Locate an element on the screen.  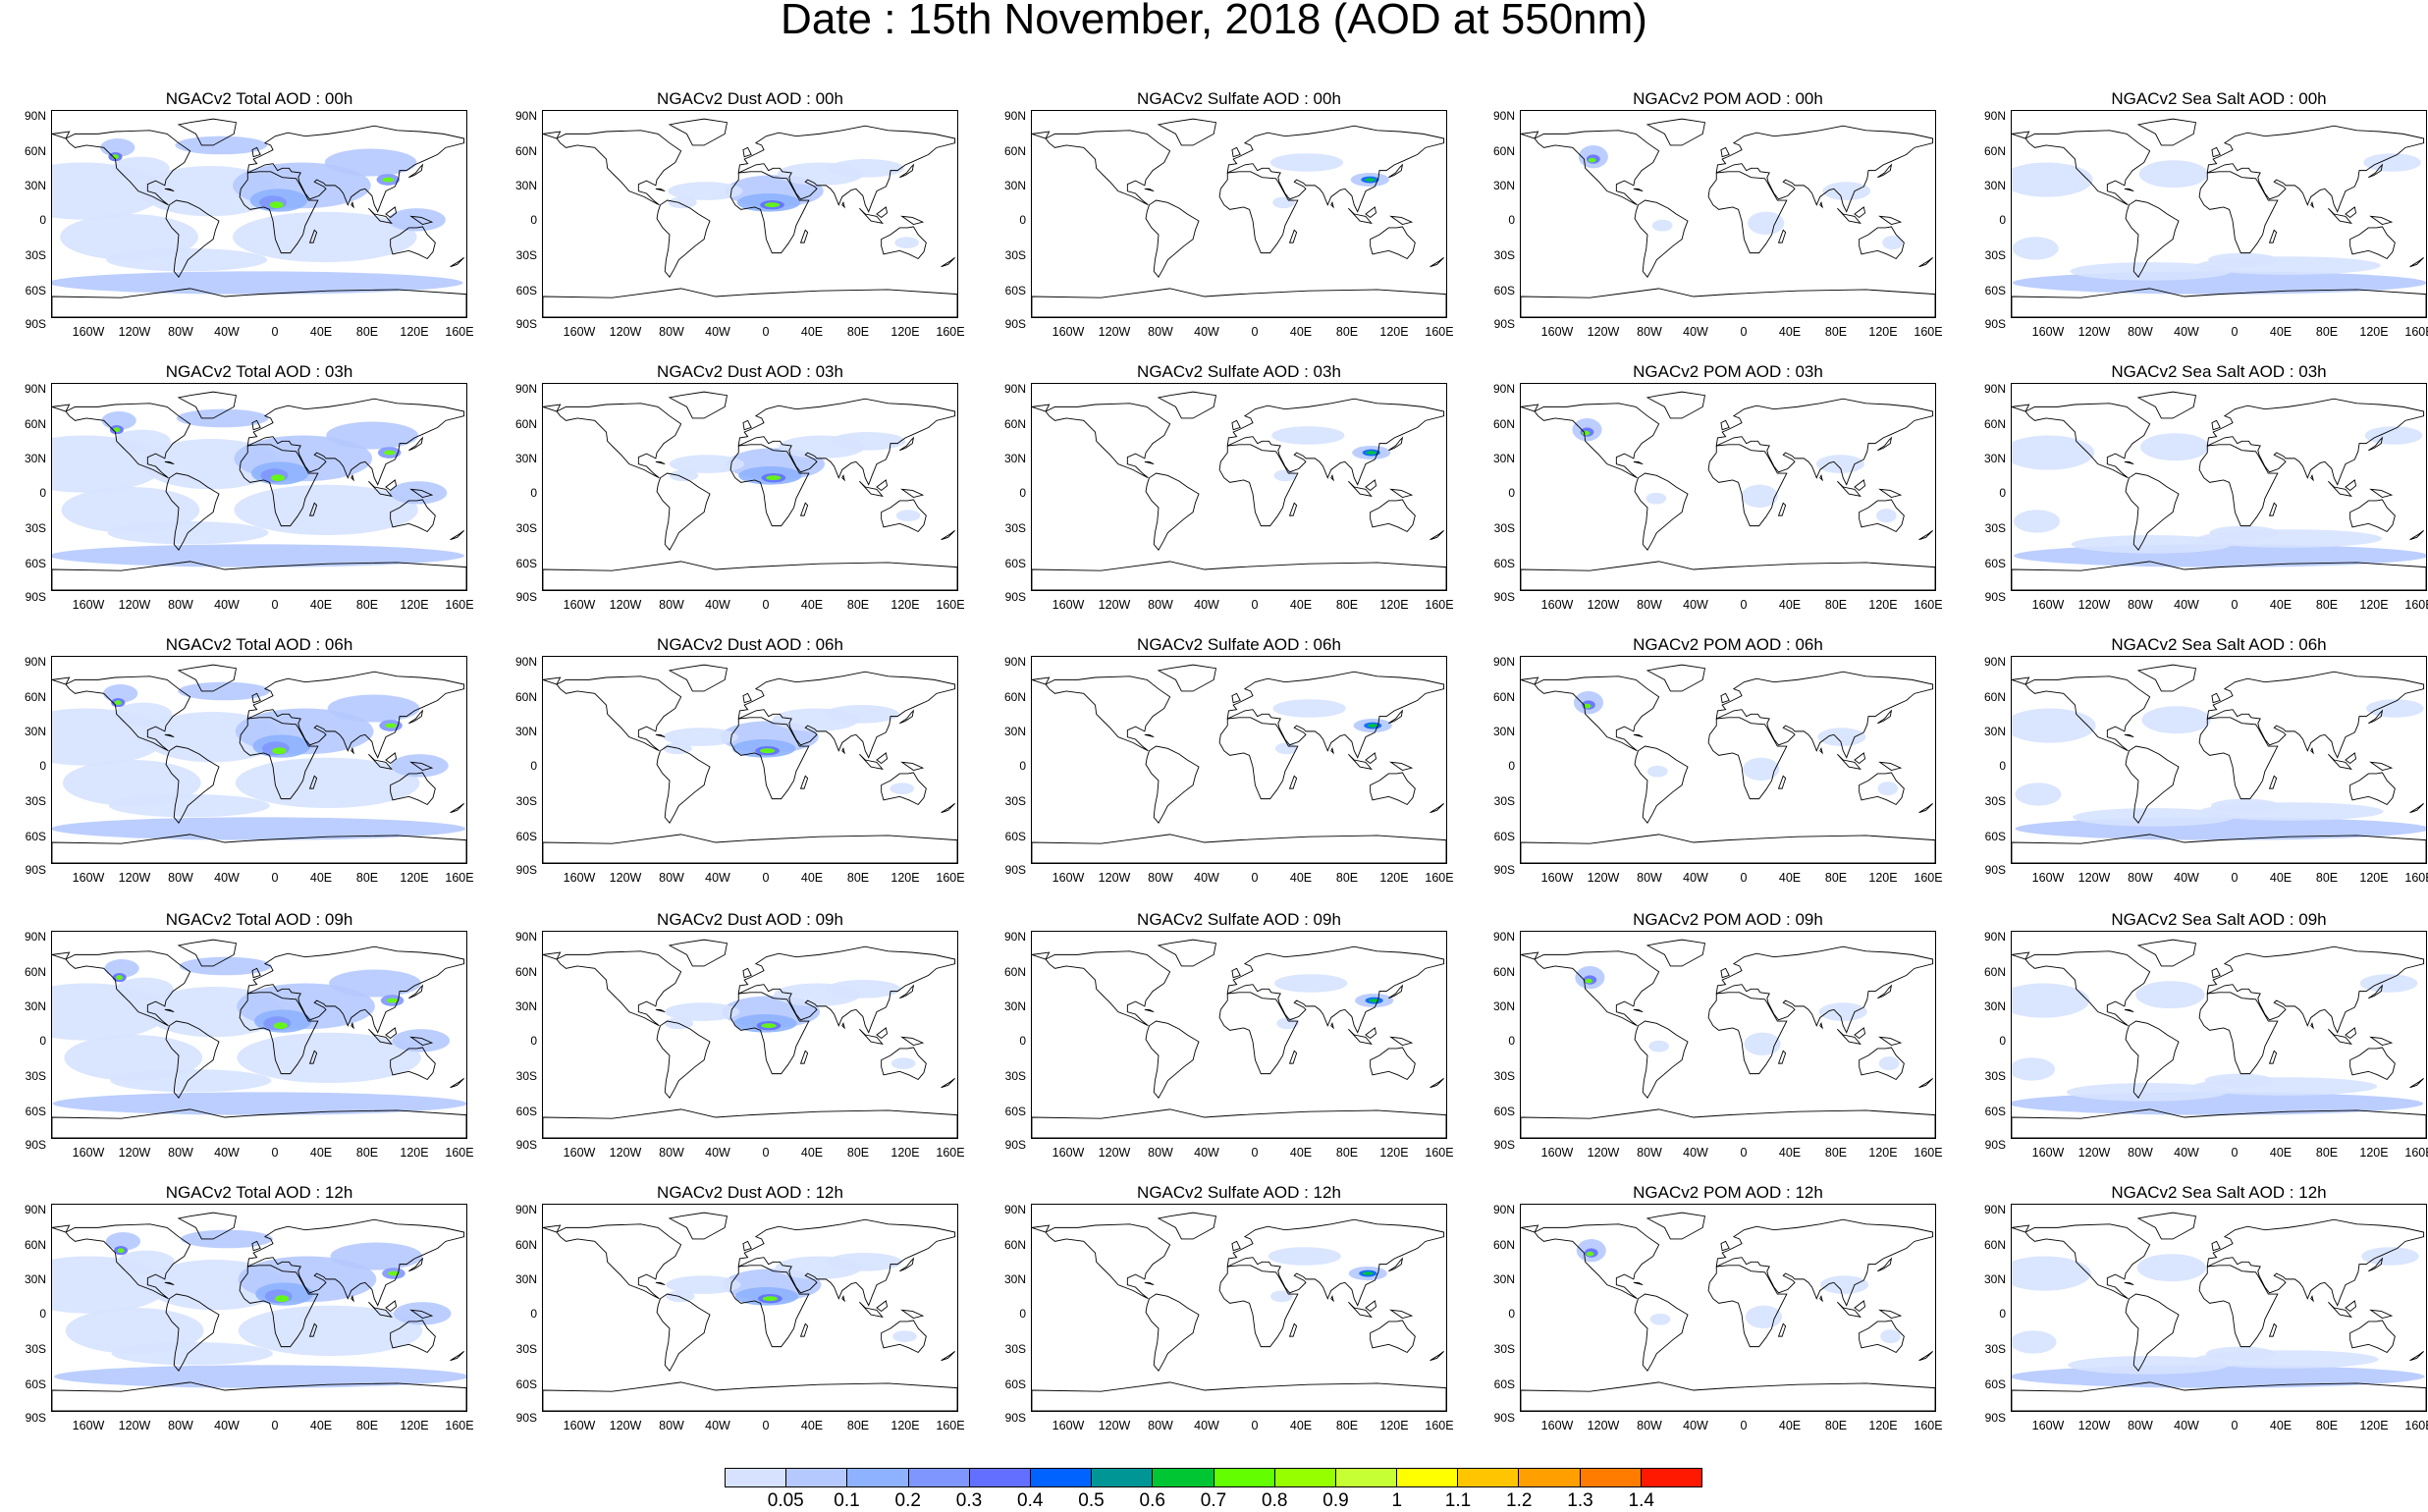
lat-tick-label: 60N is located at coordinates (526, 697).